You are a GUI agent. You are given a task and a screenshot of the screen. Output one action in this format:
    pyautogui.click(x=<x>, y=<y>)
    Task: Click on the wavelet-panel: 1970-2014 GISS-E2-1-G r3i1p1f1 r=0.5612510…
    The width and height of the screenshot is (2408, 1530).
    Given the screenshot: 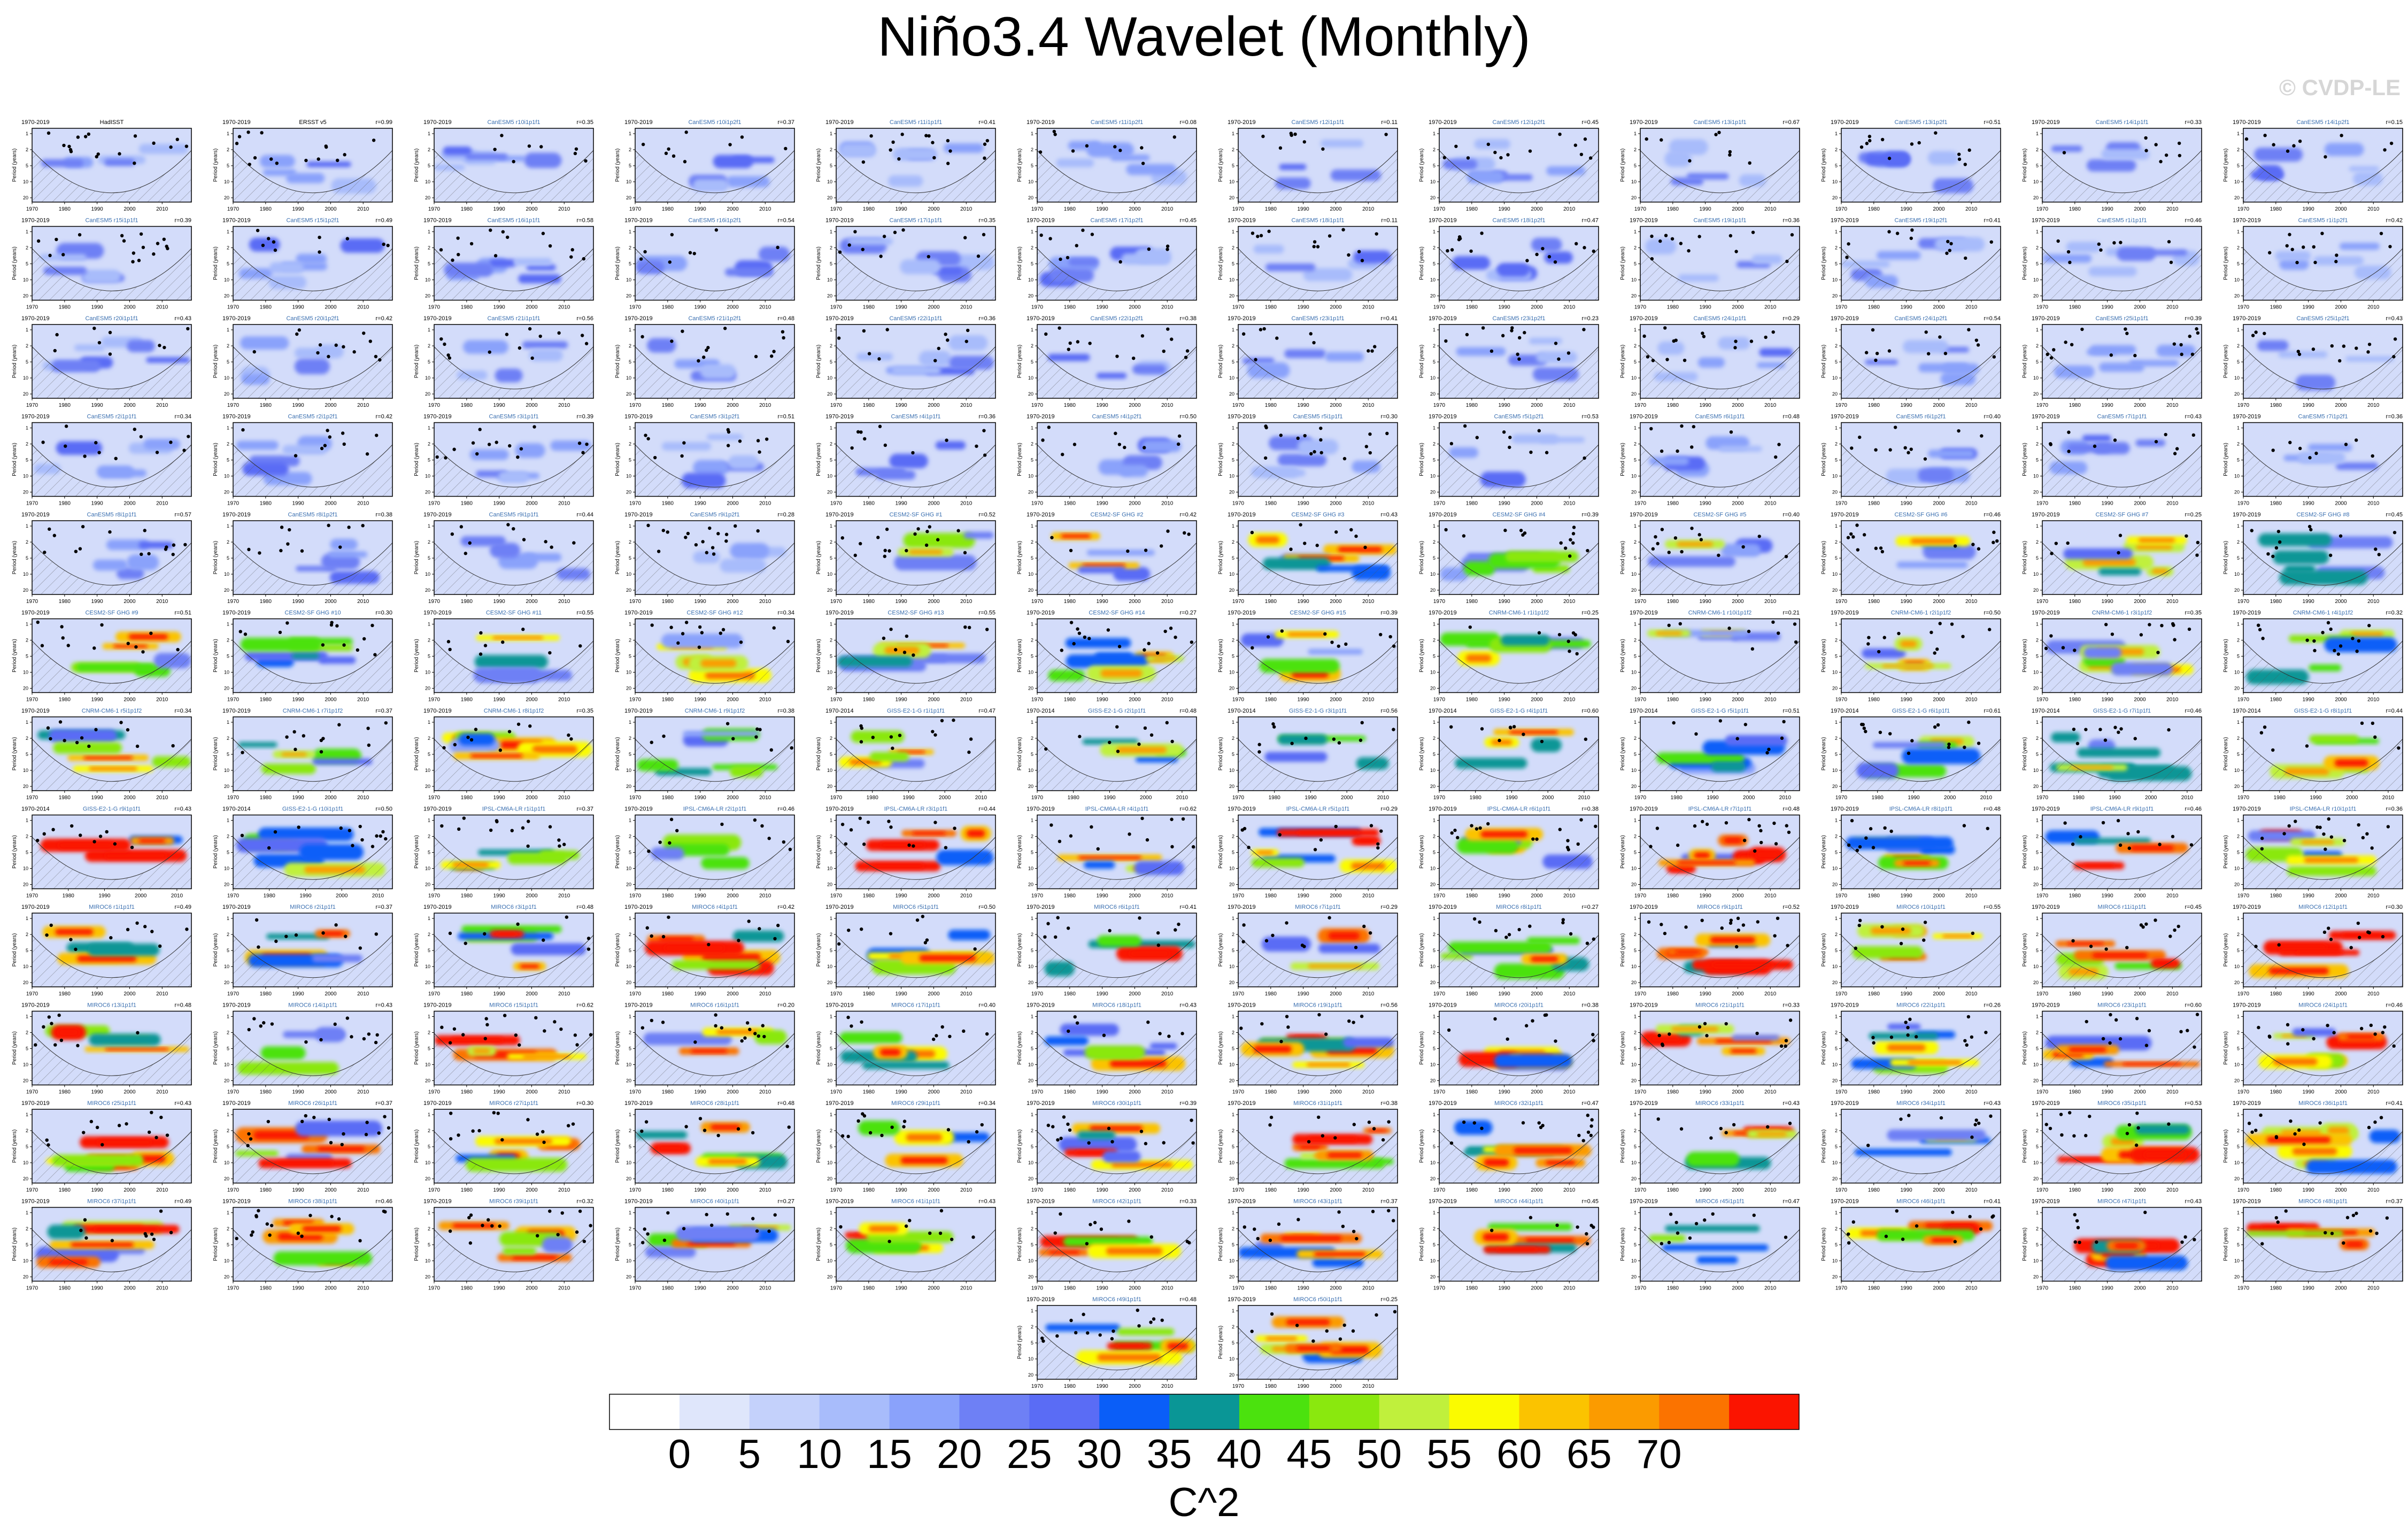 What is the action you would take?
    pyautogui.click(x=1308, y=754)
    